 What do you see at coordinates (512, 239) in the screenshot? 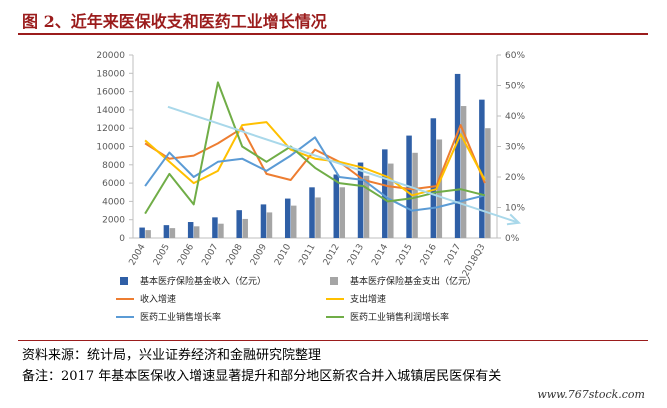
I see `right-tick-label: 0%` at bounding box center [512, 239].